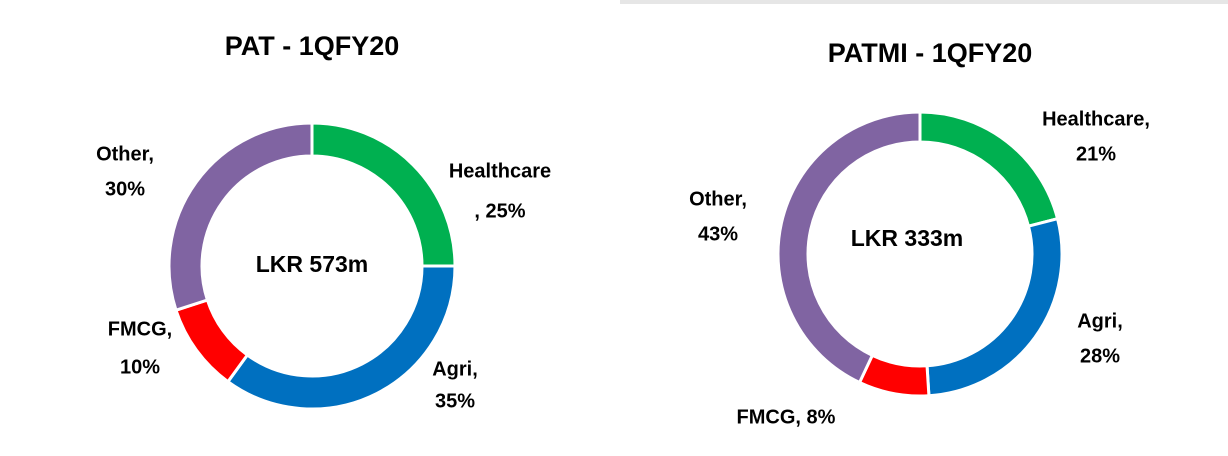 This screenshot has width=1228, height=456. I want to click on data-label: FMCG,, so click(140, 329).